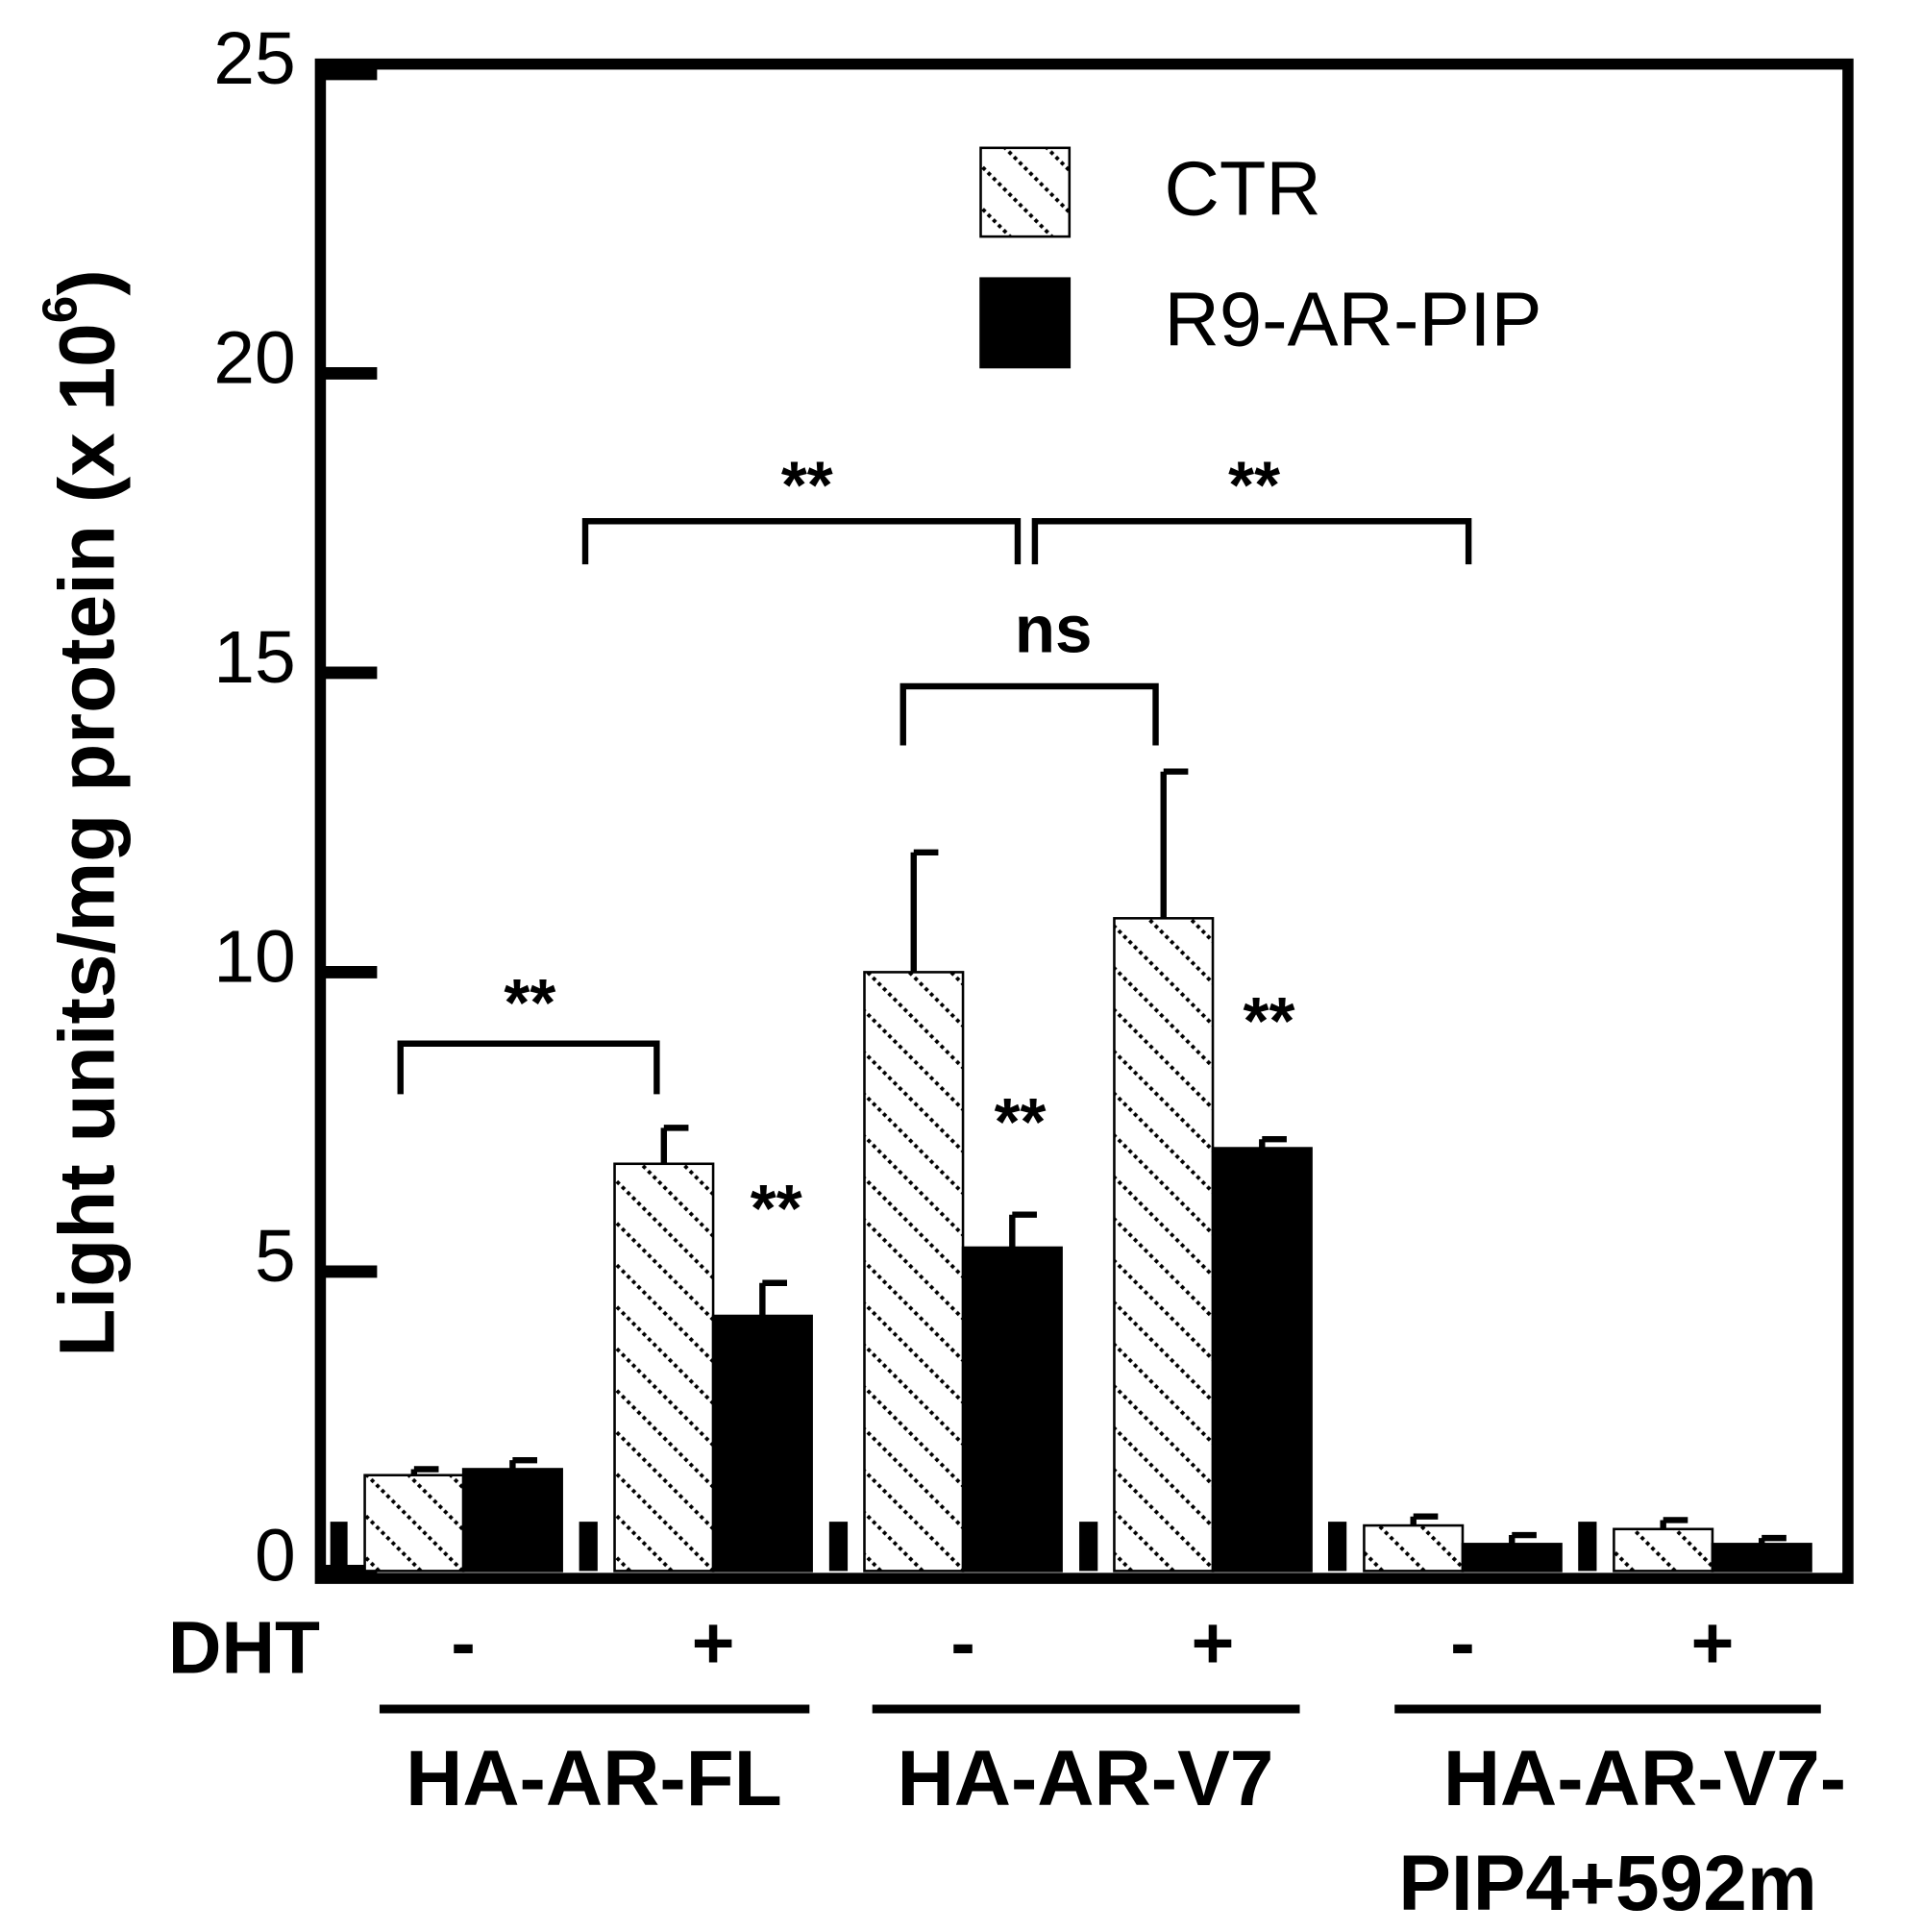 The height and width of the screenshot is (1932, 1922). What do you see at coordinates (59, 310) in the screenshot?
I see `y-label-sup: 6` at bounding box center [59, 310].